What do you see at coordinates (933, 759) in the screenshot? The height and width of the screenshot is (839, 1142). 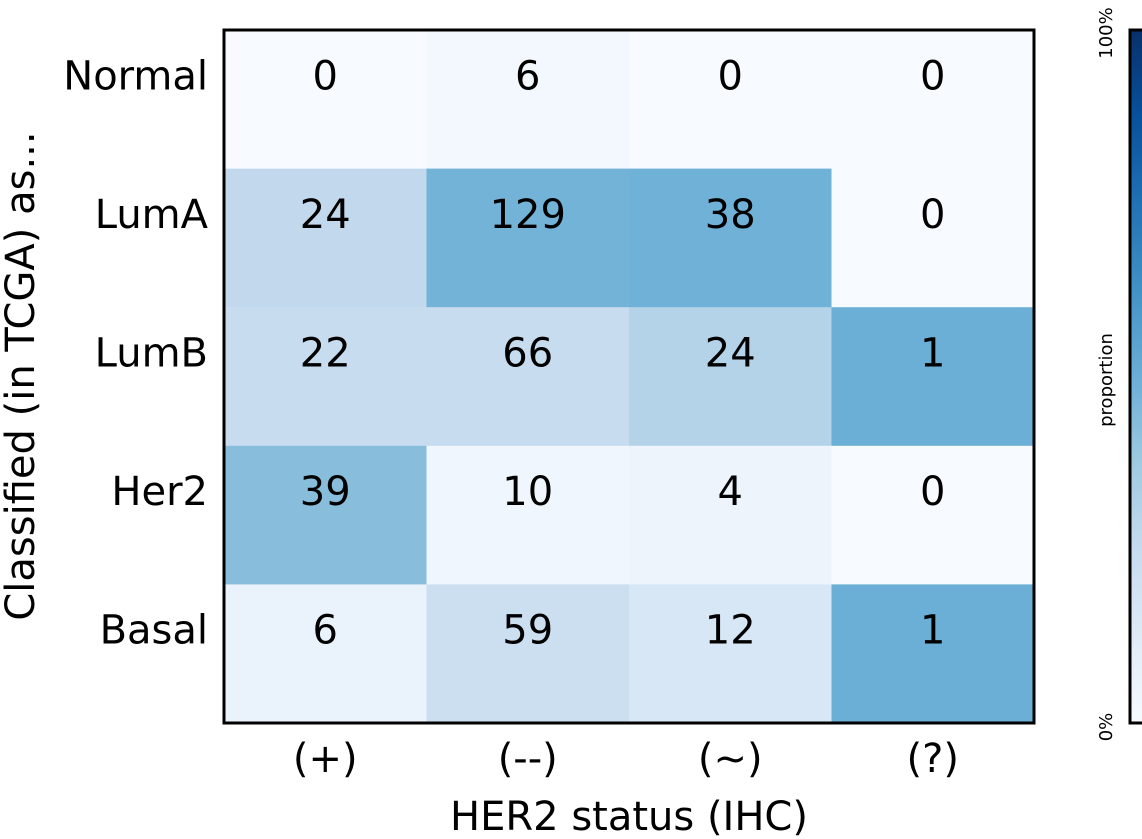 I see `x-tick-label: (?)` at bounding box center [933, 759].